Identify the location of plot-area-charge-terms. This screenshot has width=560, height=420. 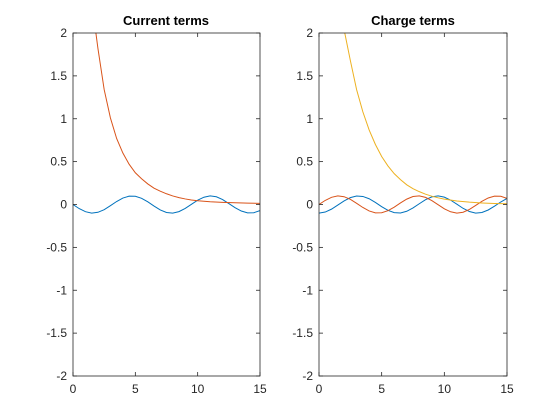
(413, 123).